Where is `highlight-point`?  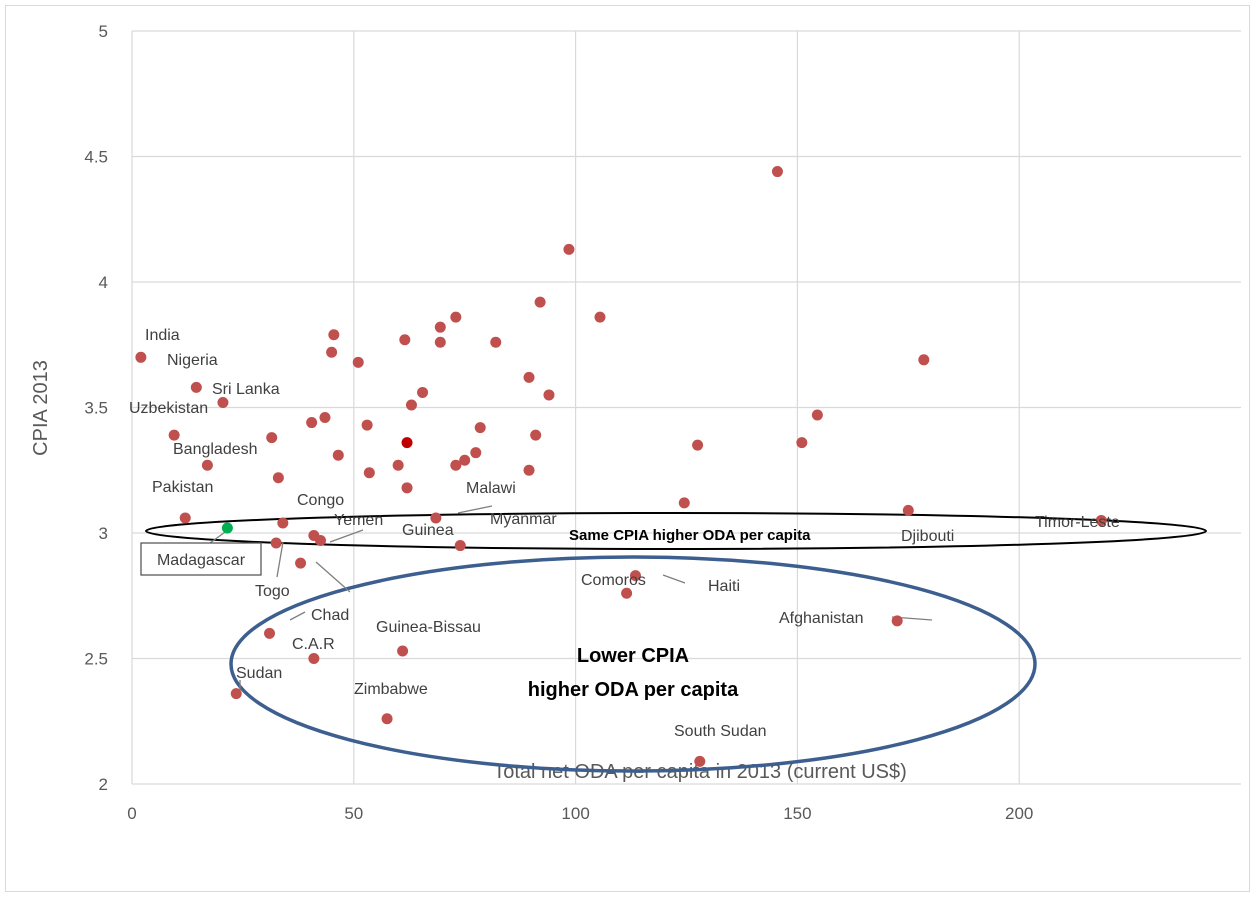
highlight-point is located at coordinates (407, 443).